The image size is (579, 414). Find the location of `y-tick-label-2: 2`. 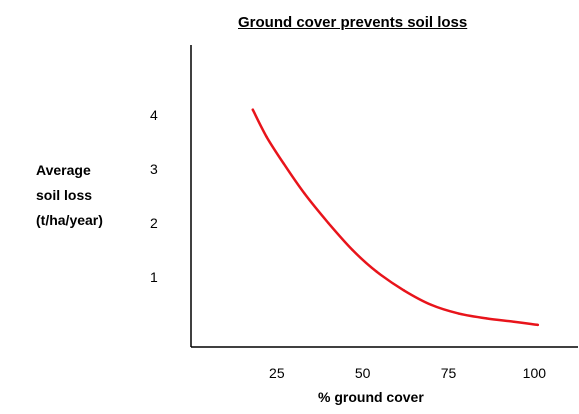

y-tick-label-2: 2 is located at coordinates (154, 223).